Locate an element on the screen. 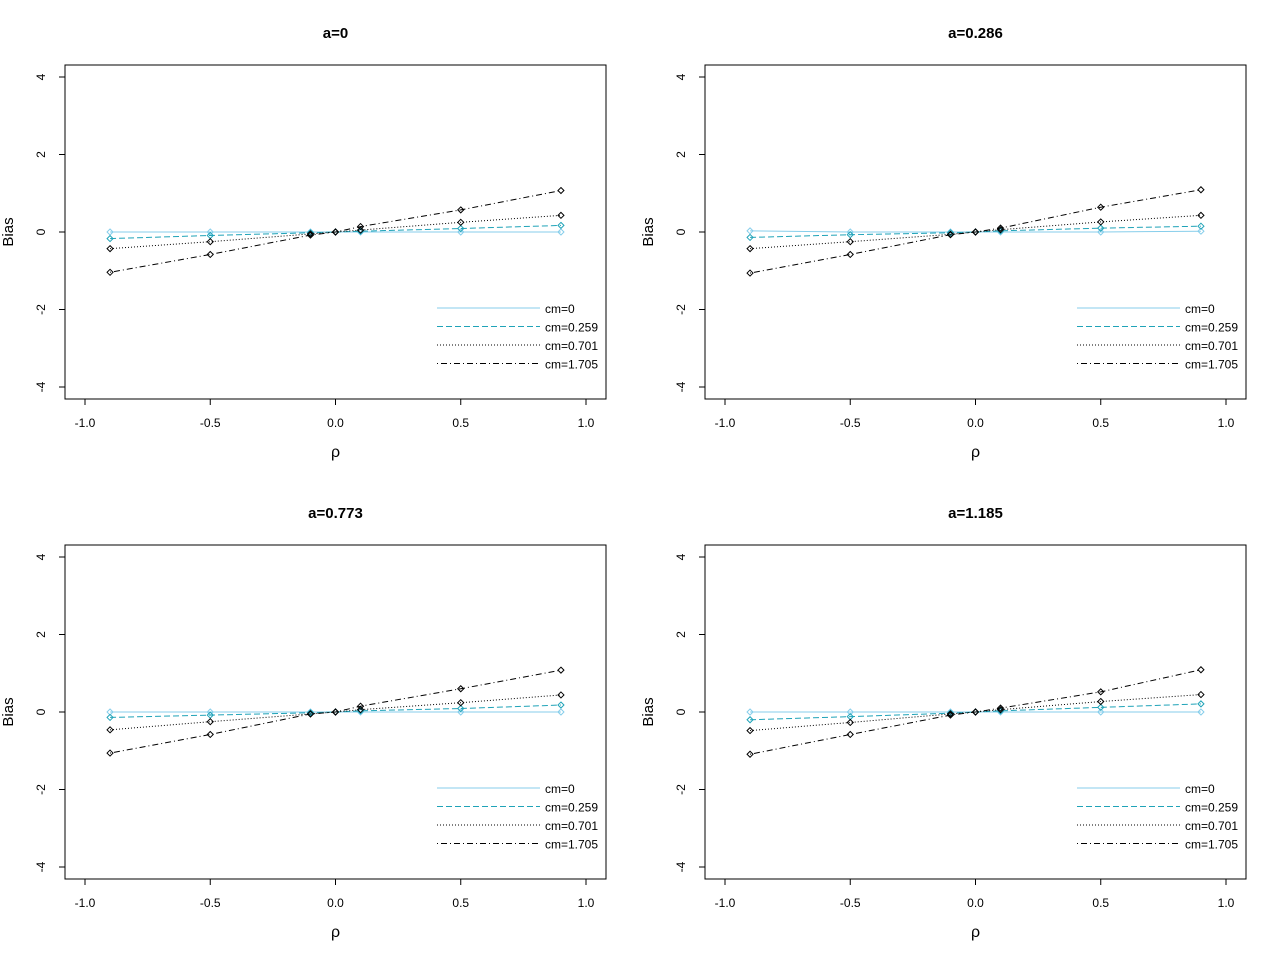 This screenshot has width=1280, height=961. x-tick-label: 0.0 is located at coordinates (335, 903).